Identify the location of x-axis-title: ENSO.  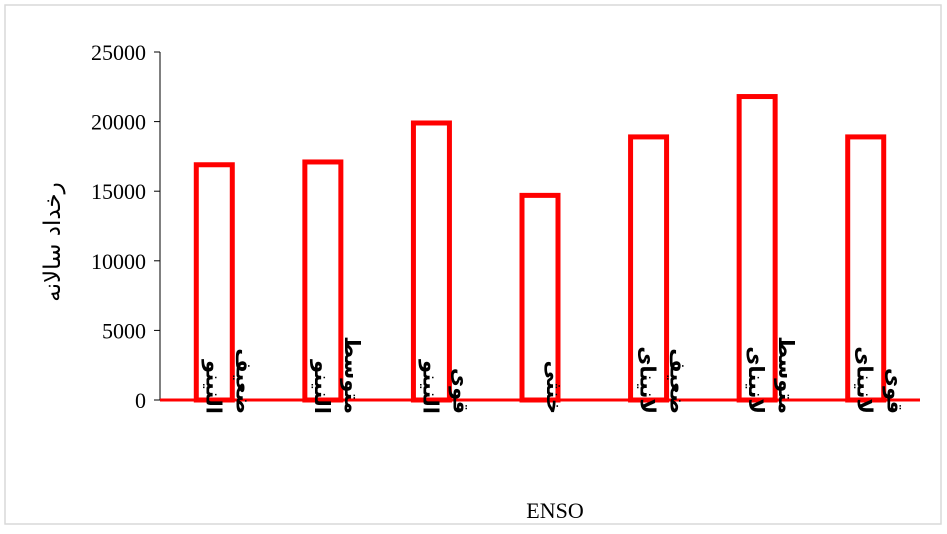
(554, 510).